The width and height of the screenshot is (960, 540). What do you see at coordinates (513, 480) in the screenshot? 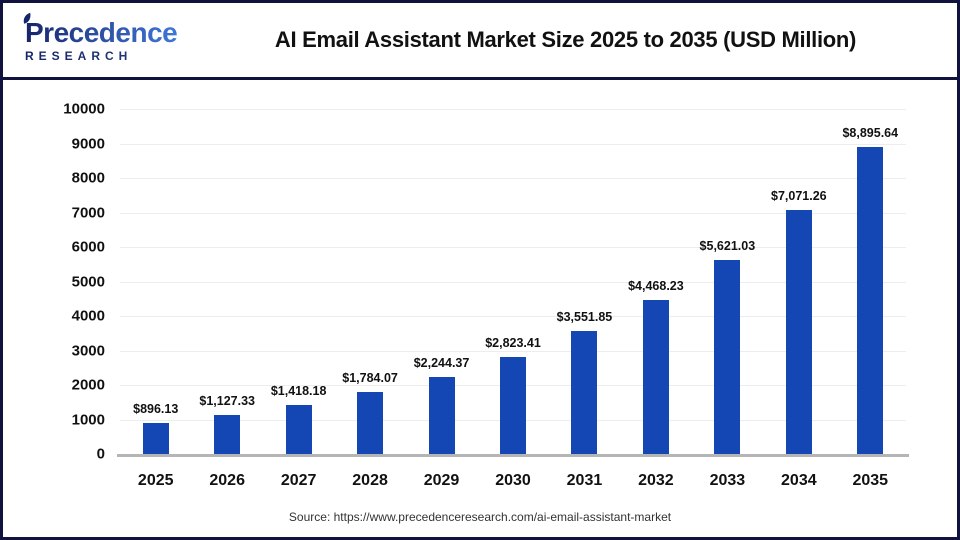
I see `x-tick-label: 2030` at bounding box center [513, 480].